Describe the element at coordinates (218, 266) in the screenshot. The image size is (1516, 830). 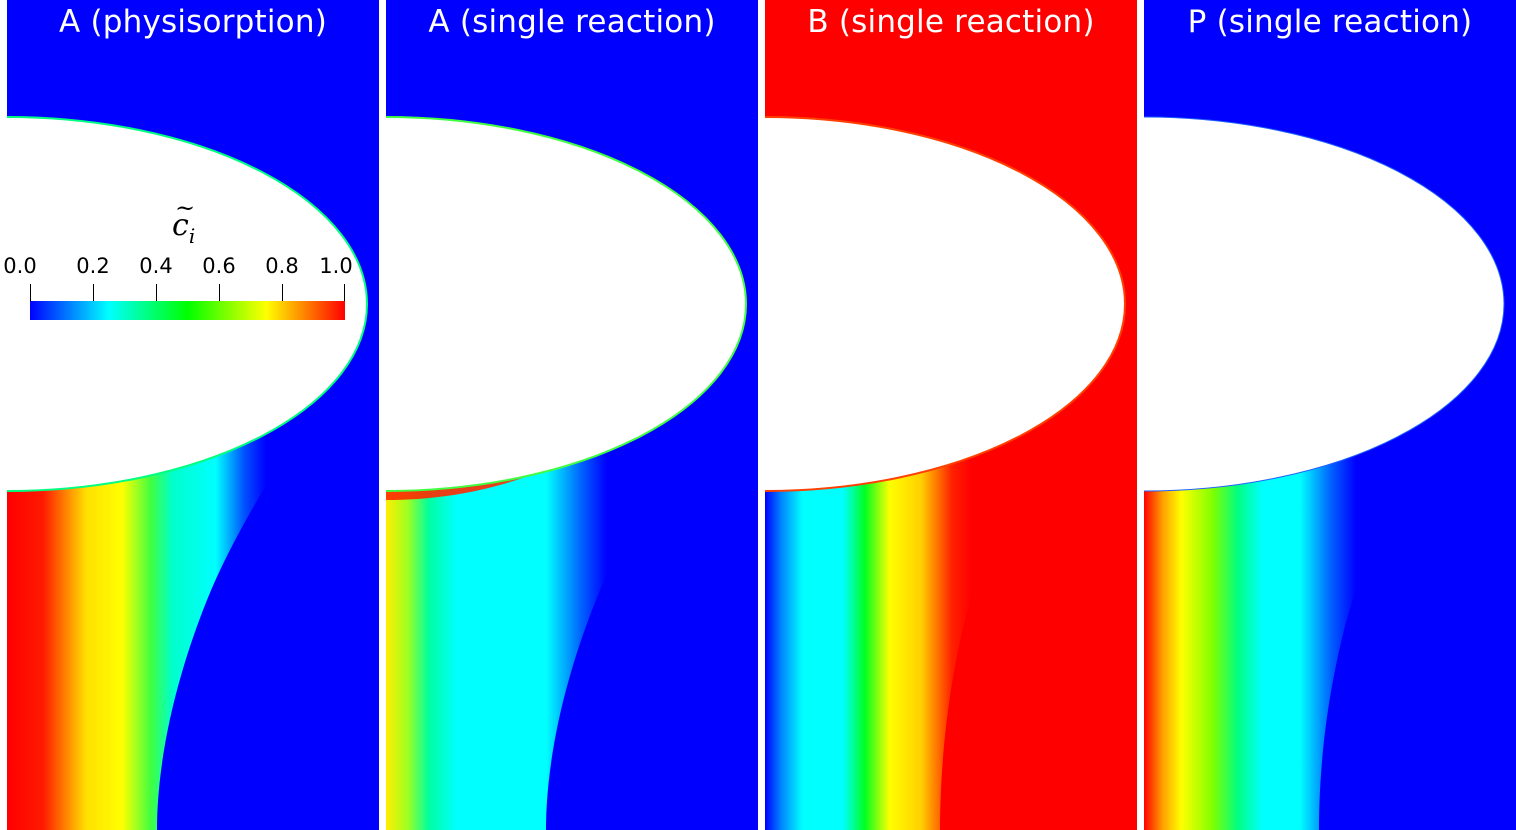
I see `colorbar-tick-label: 0.6` at that location.